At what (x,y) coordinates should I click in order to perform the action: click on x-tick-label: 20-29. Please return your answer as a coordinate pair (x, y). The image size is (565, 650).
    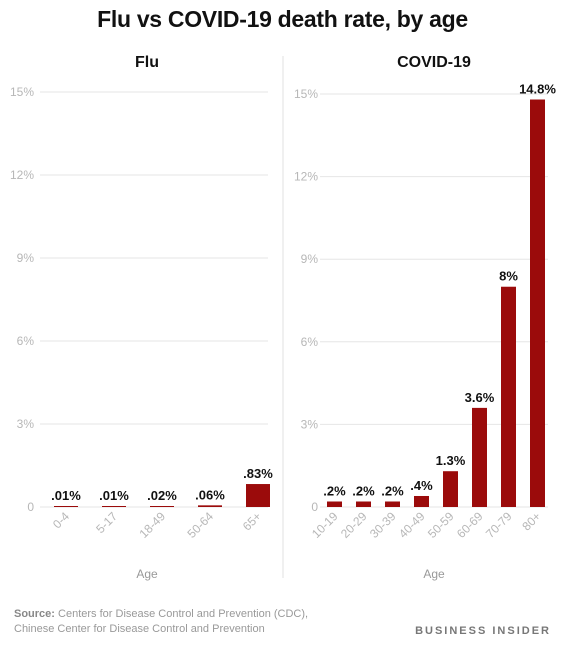
    Looking at the image, I should click on (354, 525).